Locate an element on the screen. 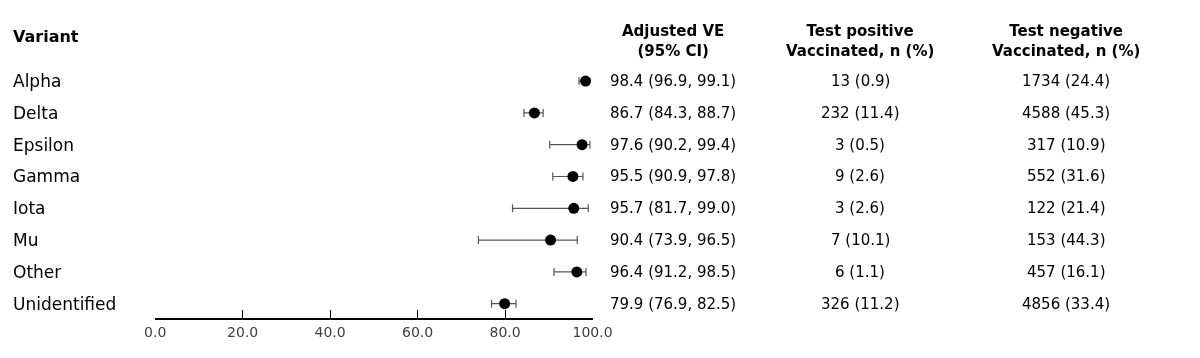  text: 4588 (45.3) is located at coordinates (1066, 113).